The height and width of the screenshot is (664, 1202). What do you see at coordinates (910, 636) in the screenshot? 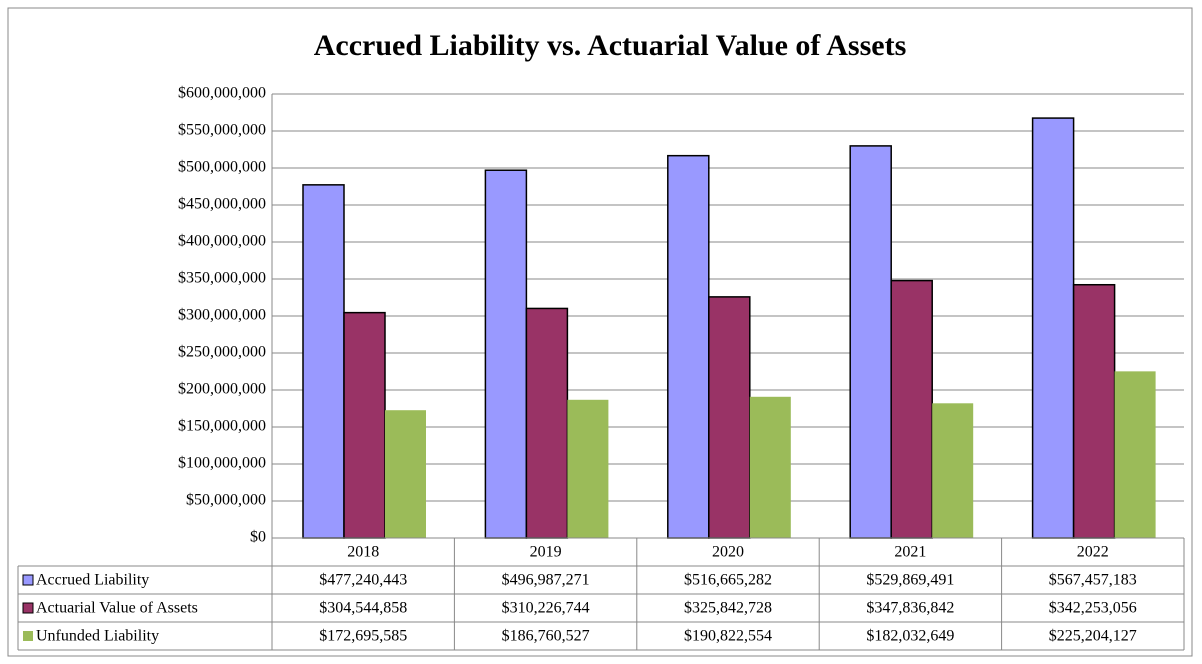
I see `table-value: $182,032,649` at bounding box center [910, 636].